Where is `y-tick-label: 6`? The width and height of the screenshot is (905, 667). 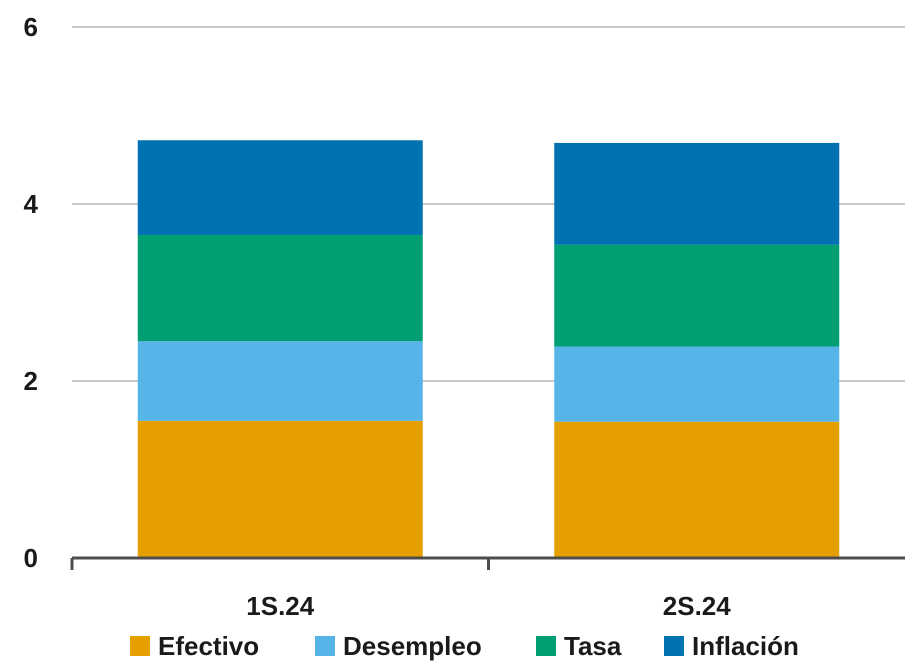 y-tick-label: 6 is located at coordinates (31, 27).